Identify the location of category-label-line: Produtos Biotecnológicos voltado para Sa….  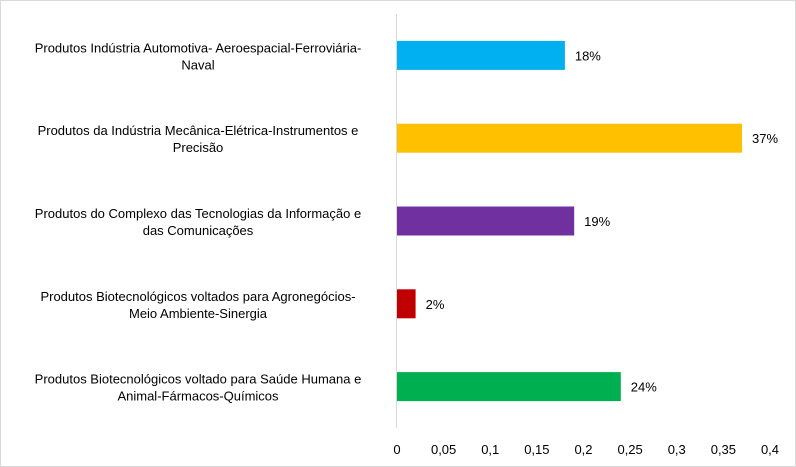
(198, 379).